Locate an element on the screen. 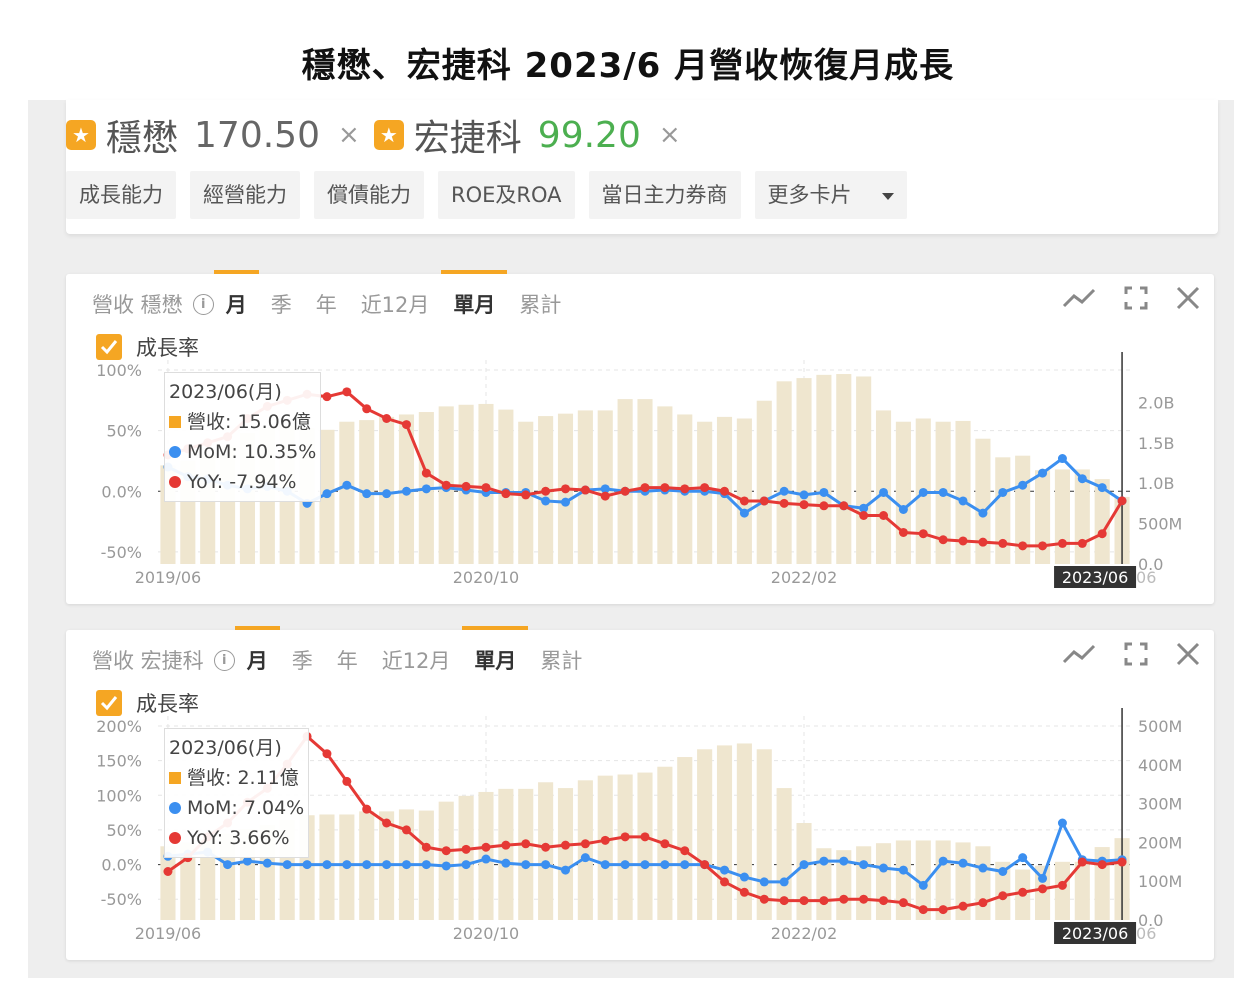 This screenshot has width=1256, height=982. tab-more-label: 更多卡片 is located at coordinates (809, 195).